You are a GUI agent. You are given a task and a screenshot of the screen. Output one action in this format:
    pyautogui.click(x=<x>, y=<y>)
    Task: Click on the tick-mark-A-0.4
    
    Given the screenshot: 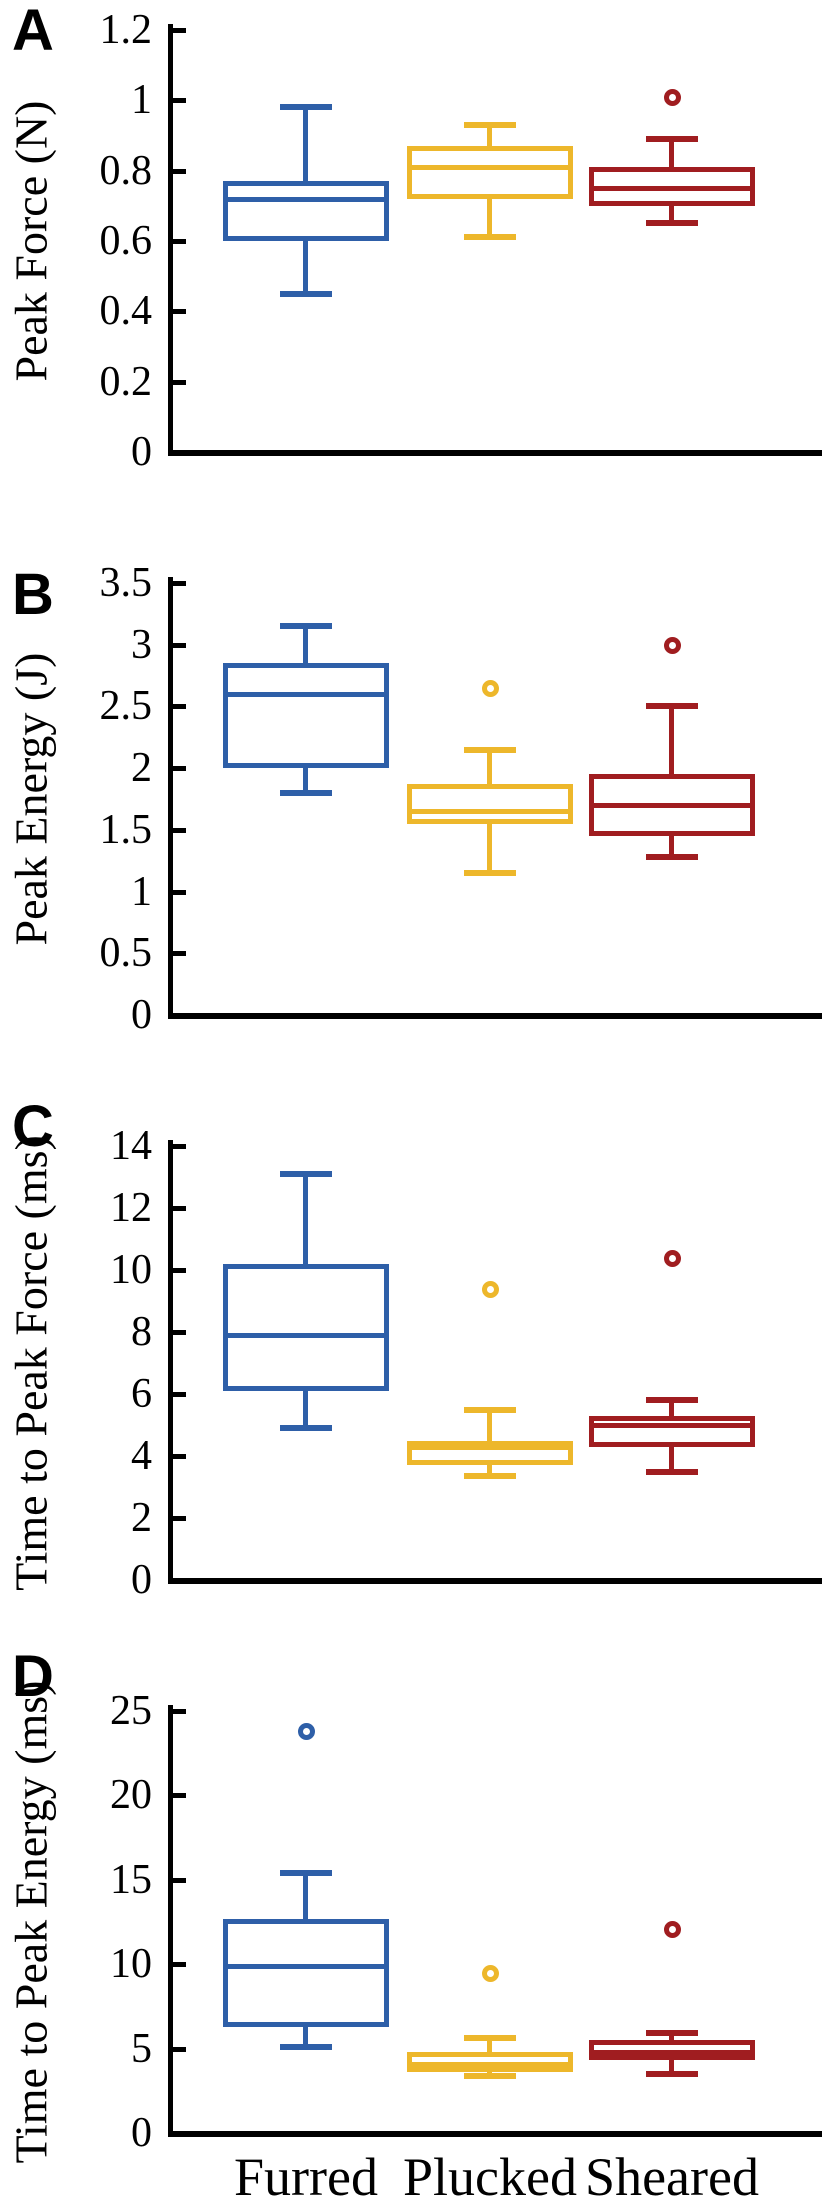 What is the action you would take?
    pyautogui.click(x=179, y=311)
    